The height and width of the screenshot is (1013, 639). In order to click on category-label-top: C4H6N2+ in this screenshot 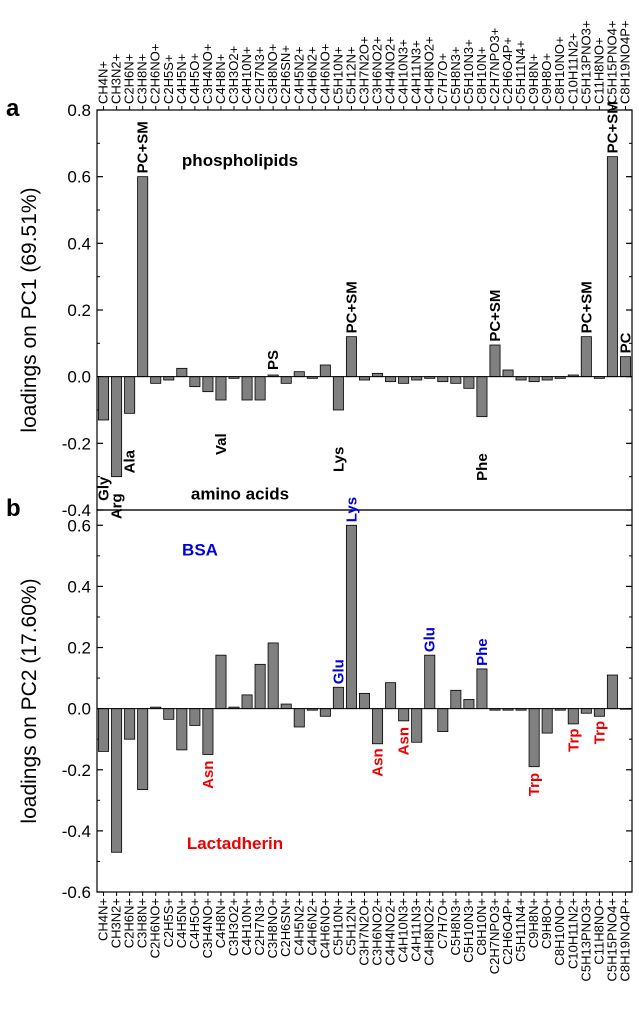, I will do `click(311, 75)`.